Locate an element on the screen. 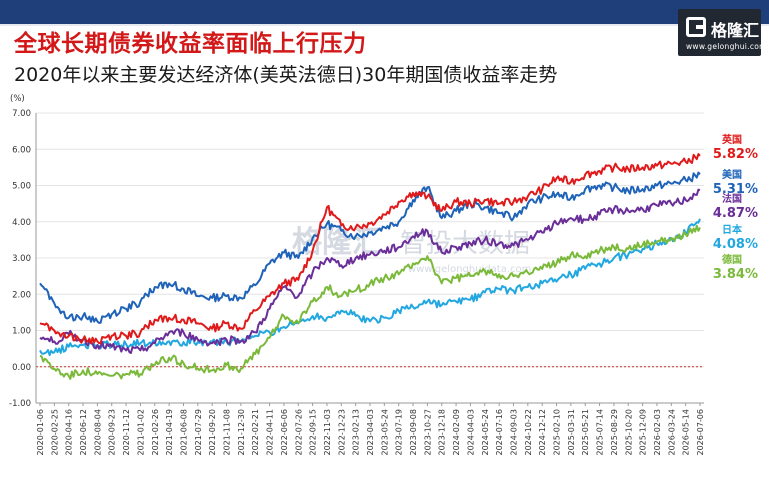 The image size is (769, 480). chart-title: 全球长期债券收益率面临上行压力 is located at coordinates (190, 44).